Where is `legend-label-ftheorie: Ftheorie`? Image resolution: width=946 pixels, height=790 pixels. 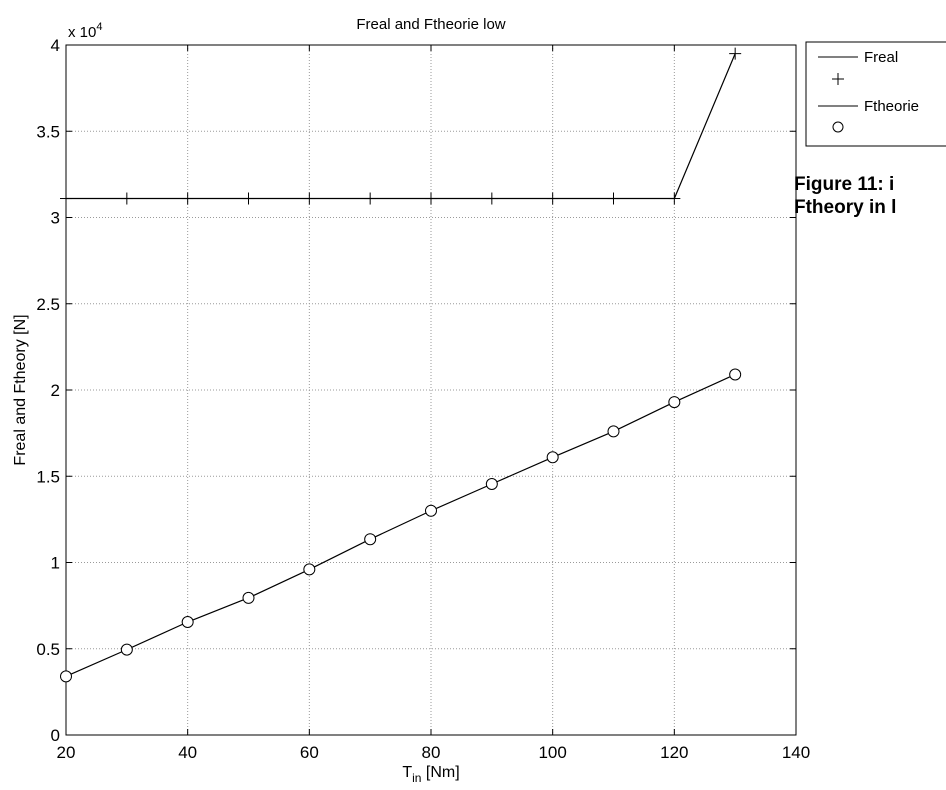 legend-label-ftheorie: Ftheorie is located at coordinates (891, 106).